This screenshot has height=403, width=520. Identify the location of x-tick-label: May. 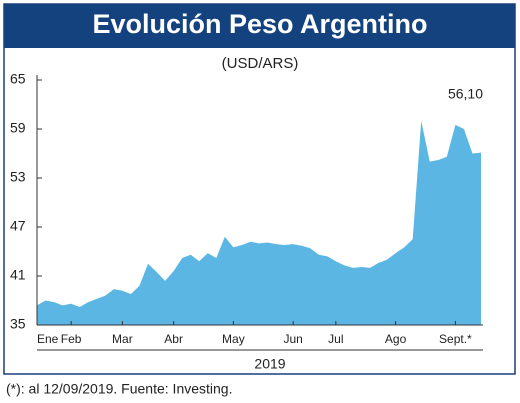
(233, 339).